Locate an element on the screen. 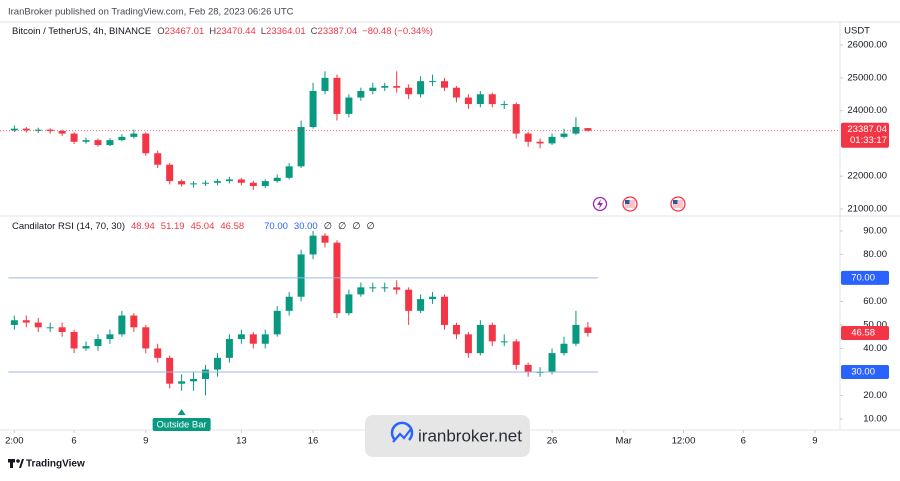  last-value-box is located at coordinates (865, 332).